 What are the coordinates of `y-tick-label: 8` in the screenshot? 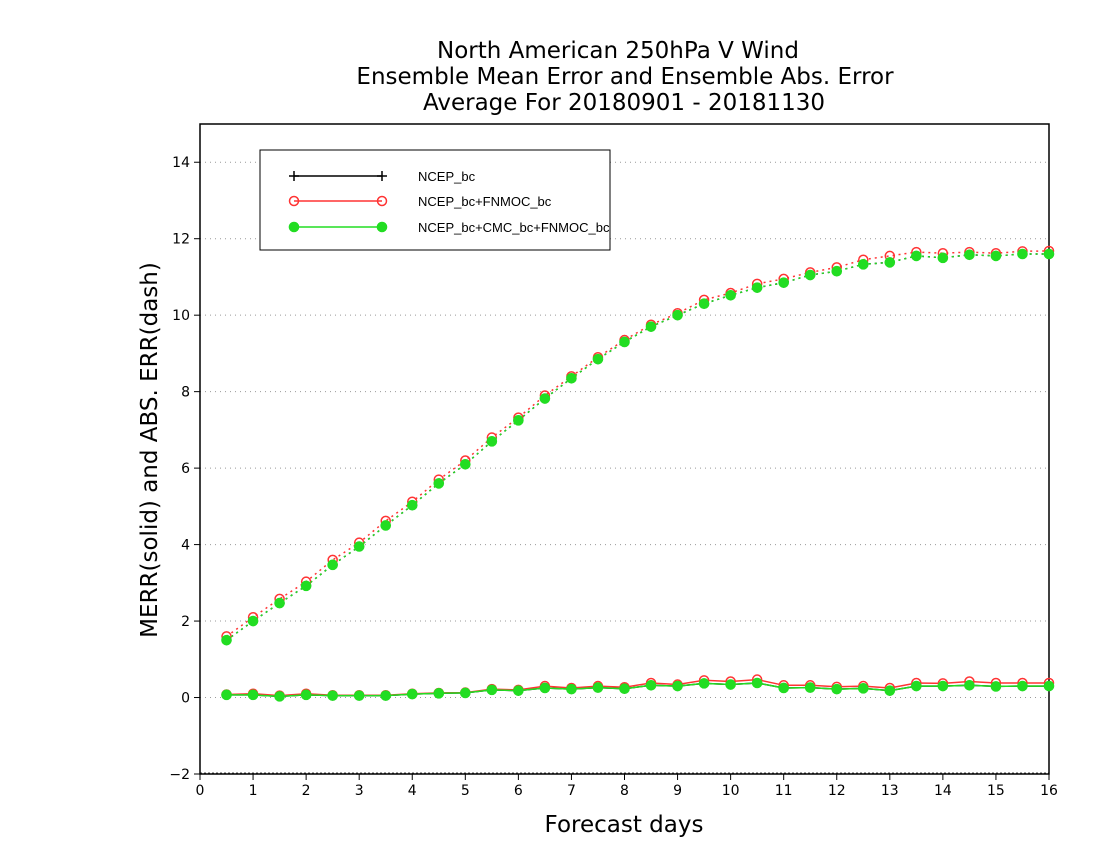 It's located at (185, 393).